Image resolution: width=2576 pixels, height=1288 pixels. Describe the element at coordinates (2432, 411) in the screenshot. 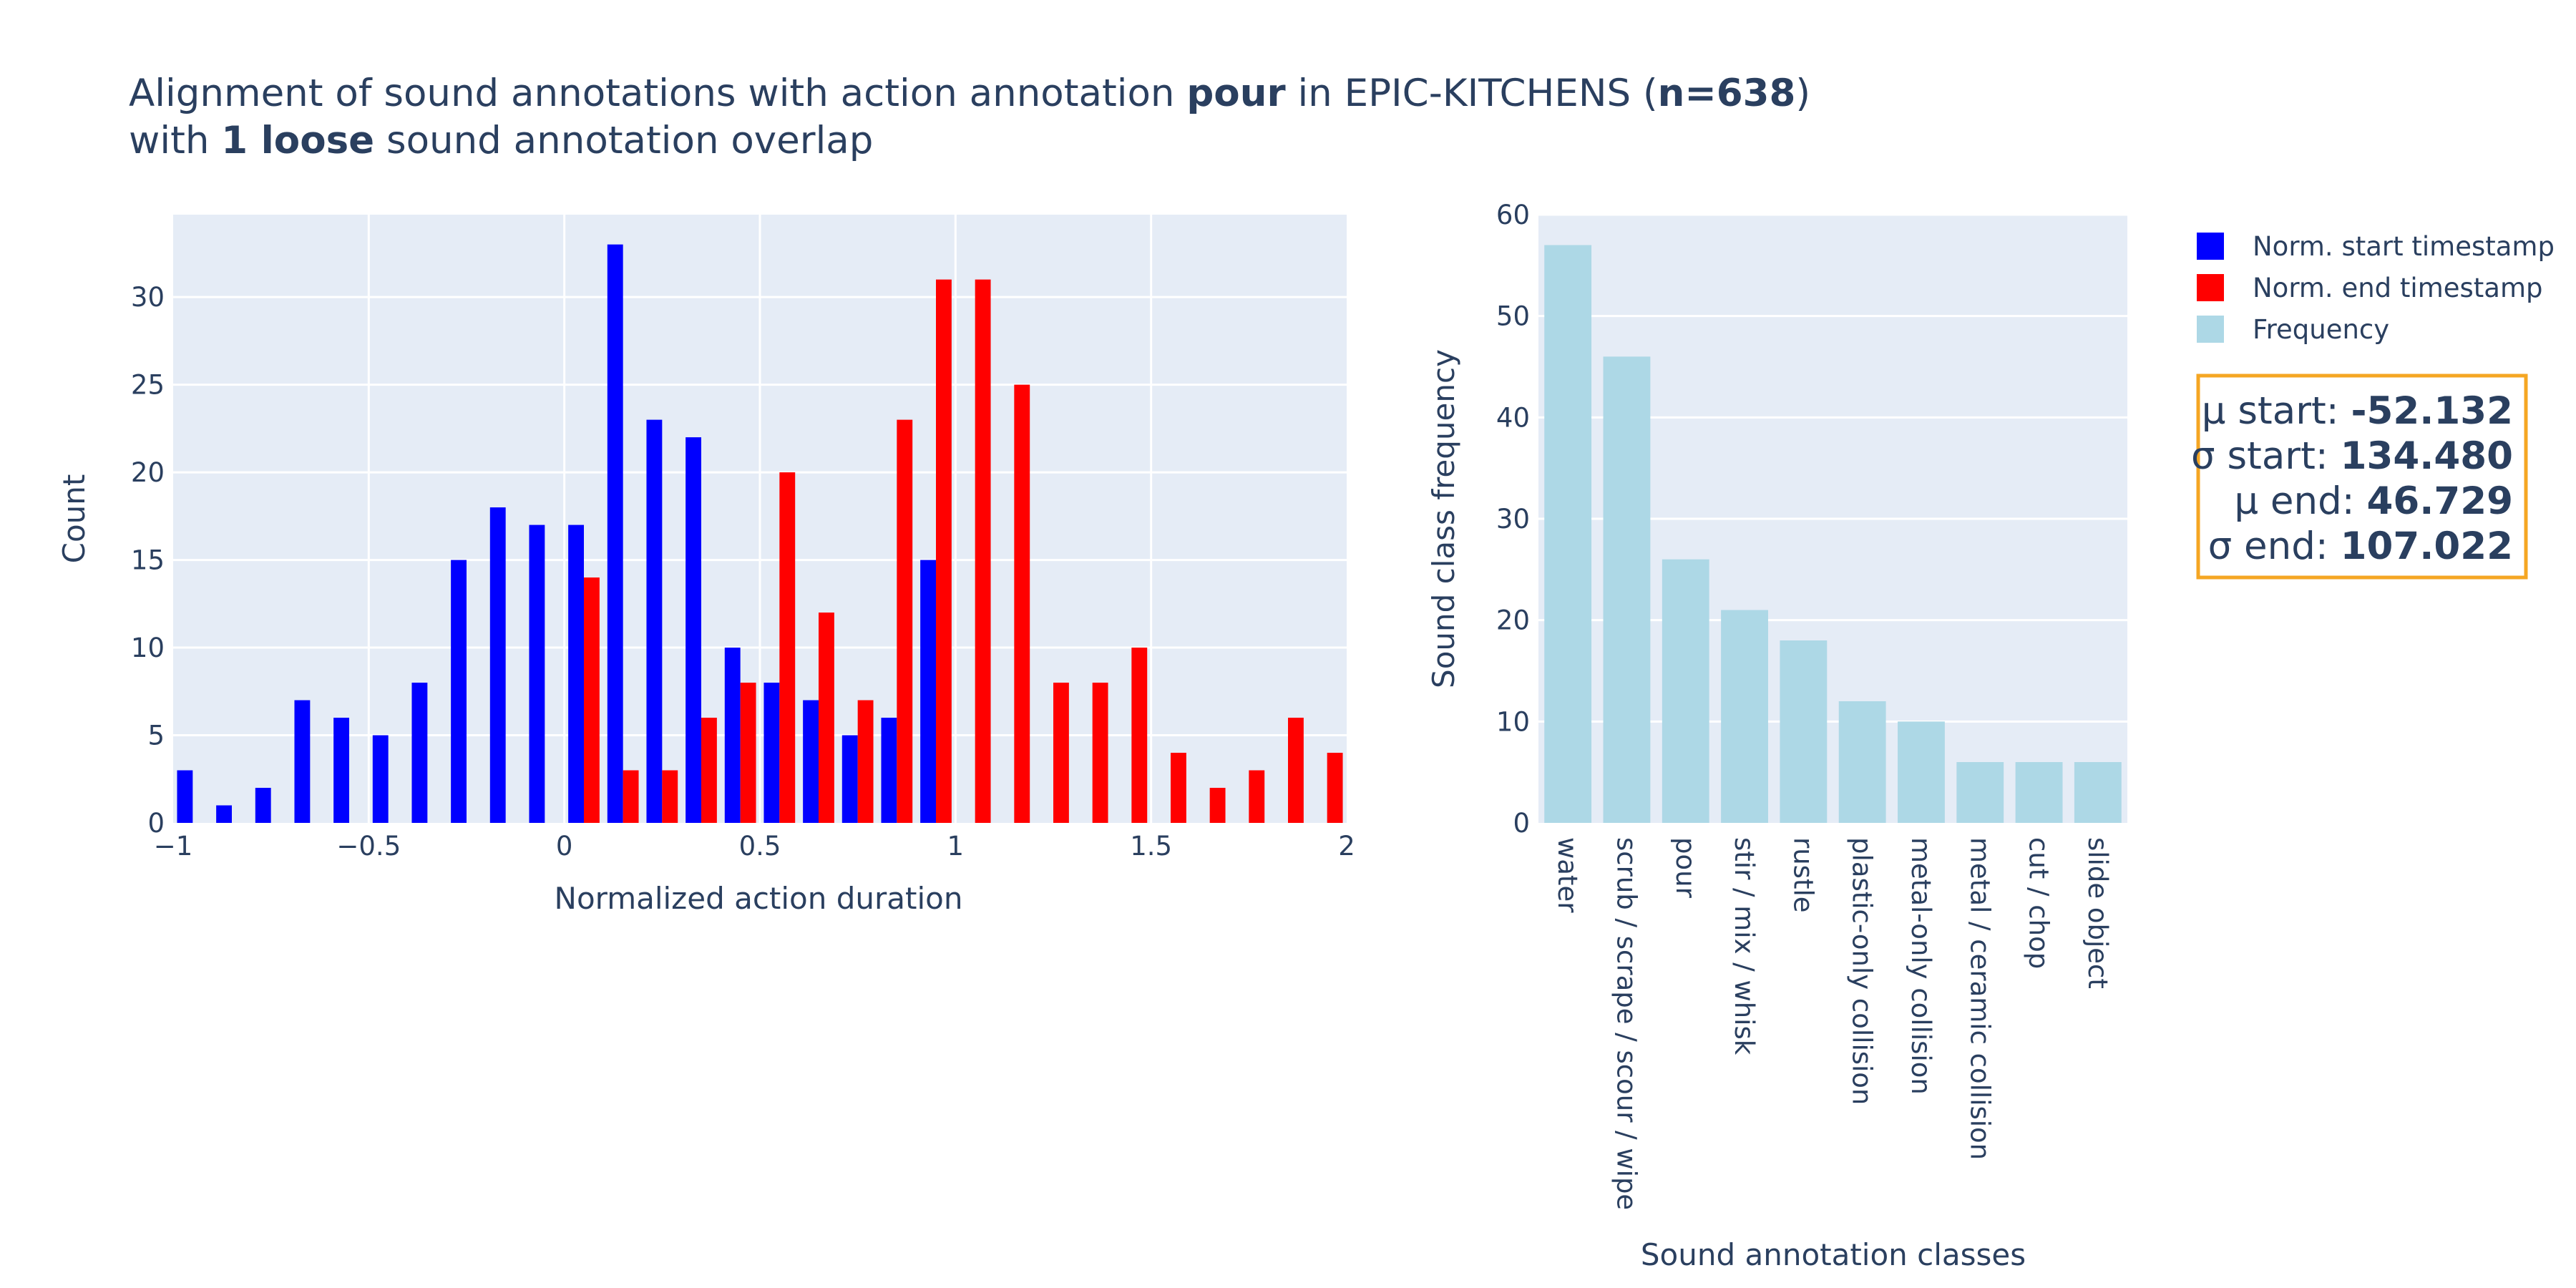

I see `stats-value: -52.132` at that location.